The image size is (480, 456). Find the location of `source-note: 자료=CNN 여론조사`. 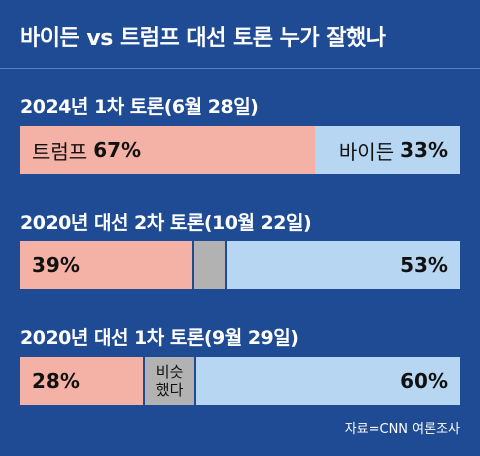

source-note: 자료=CNN 여론조사 is located at coordinates (402, 429).